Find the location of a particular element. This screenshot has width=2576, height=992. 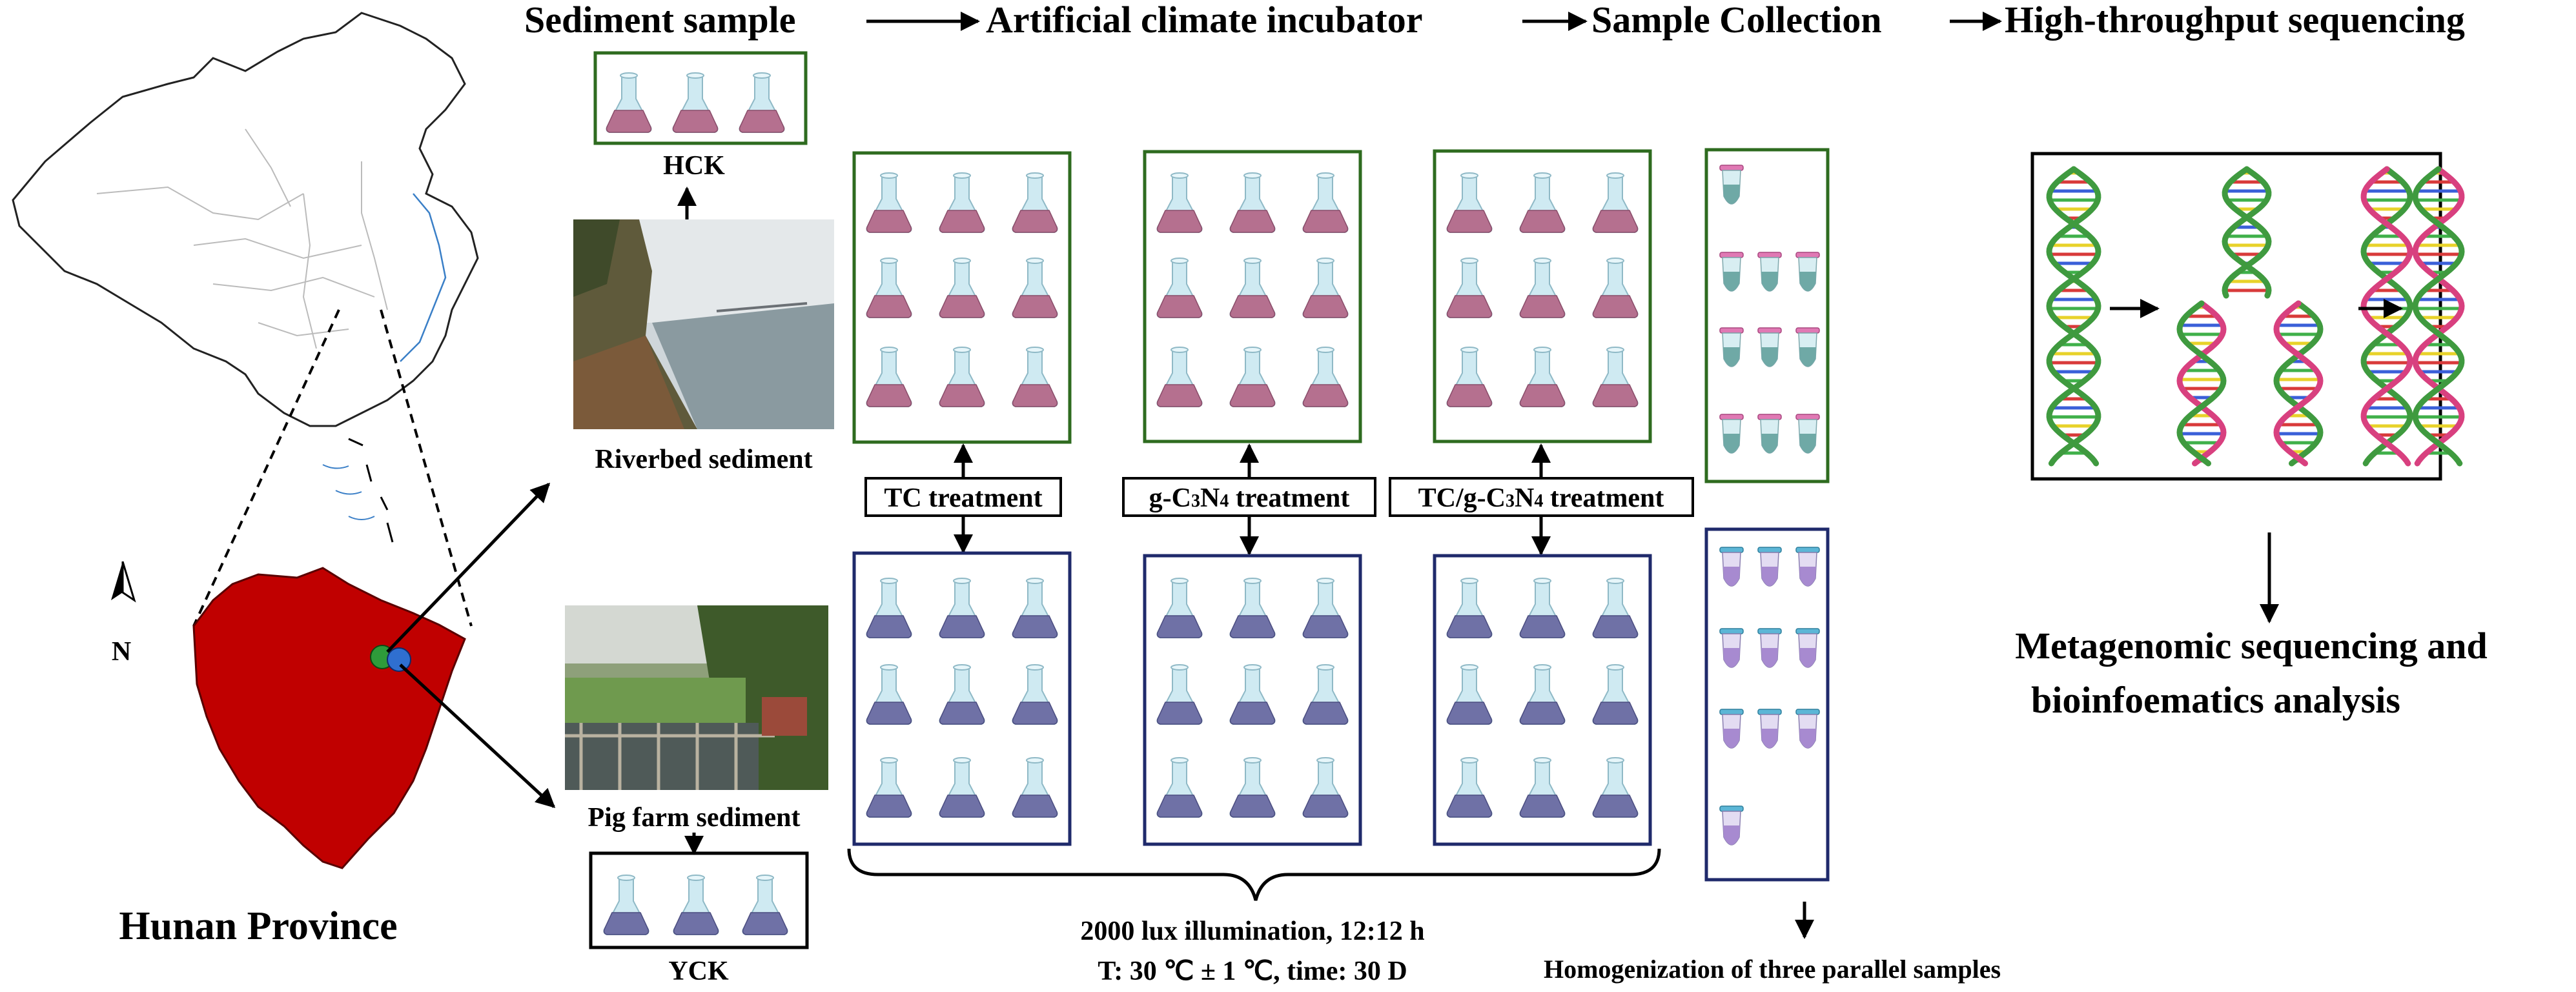

riverbed-label: Riverbed sediment is located at coordinates (703, 459).